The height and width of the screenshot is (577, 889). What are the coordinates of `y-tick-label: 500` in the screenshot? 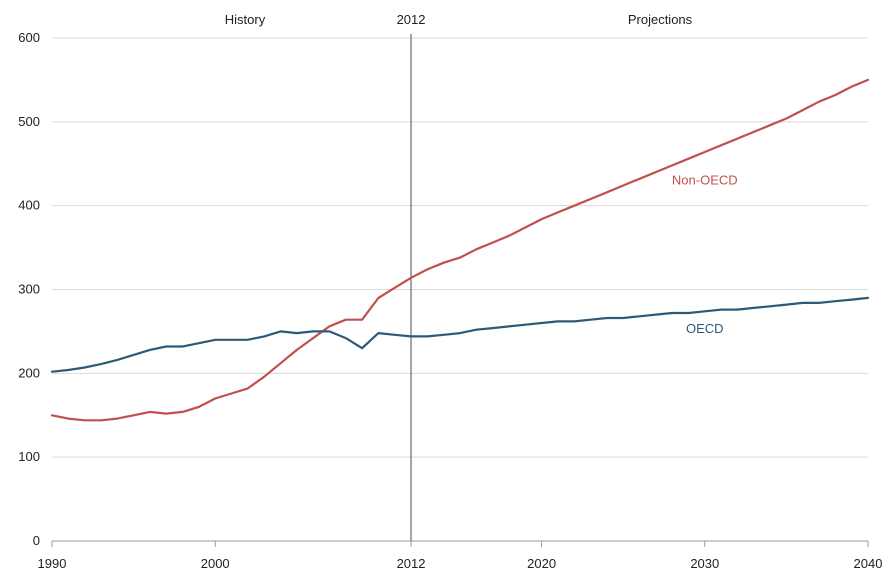 It's located at (29, 121).